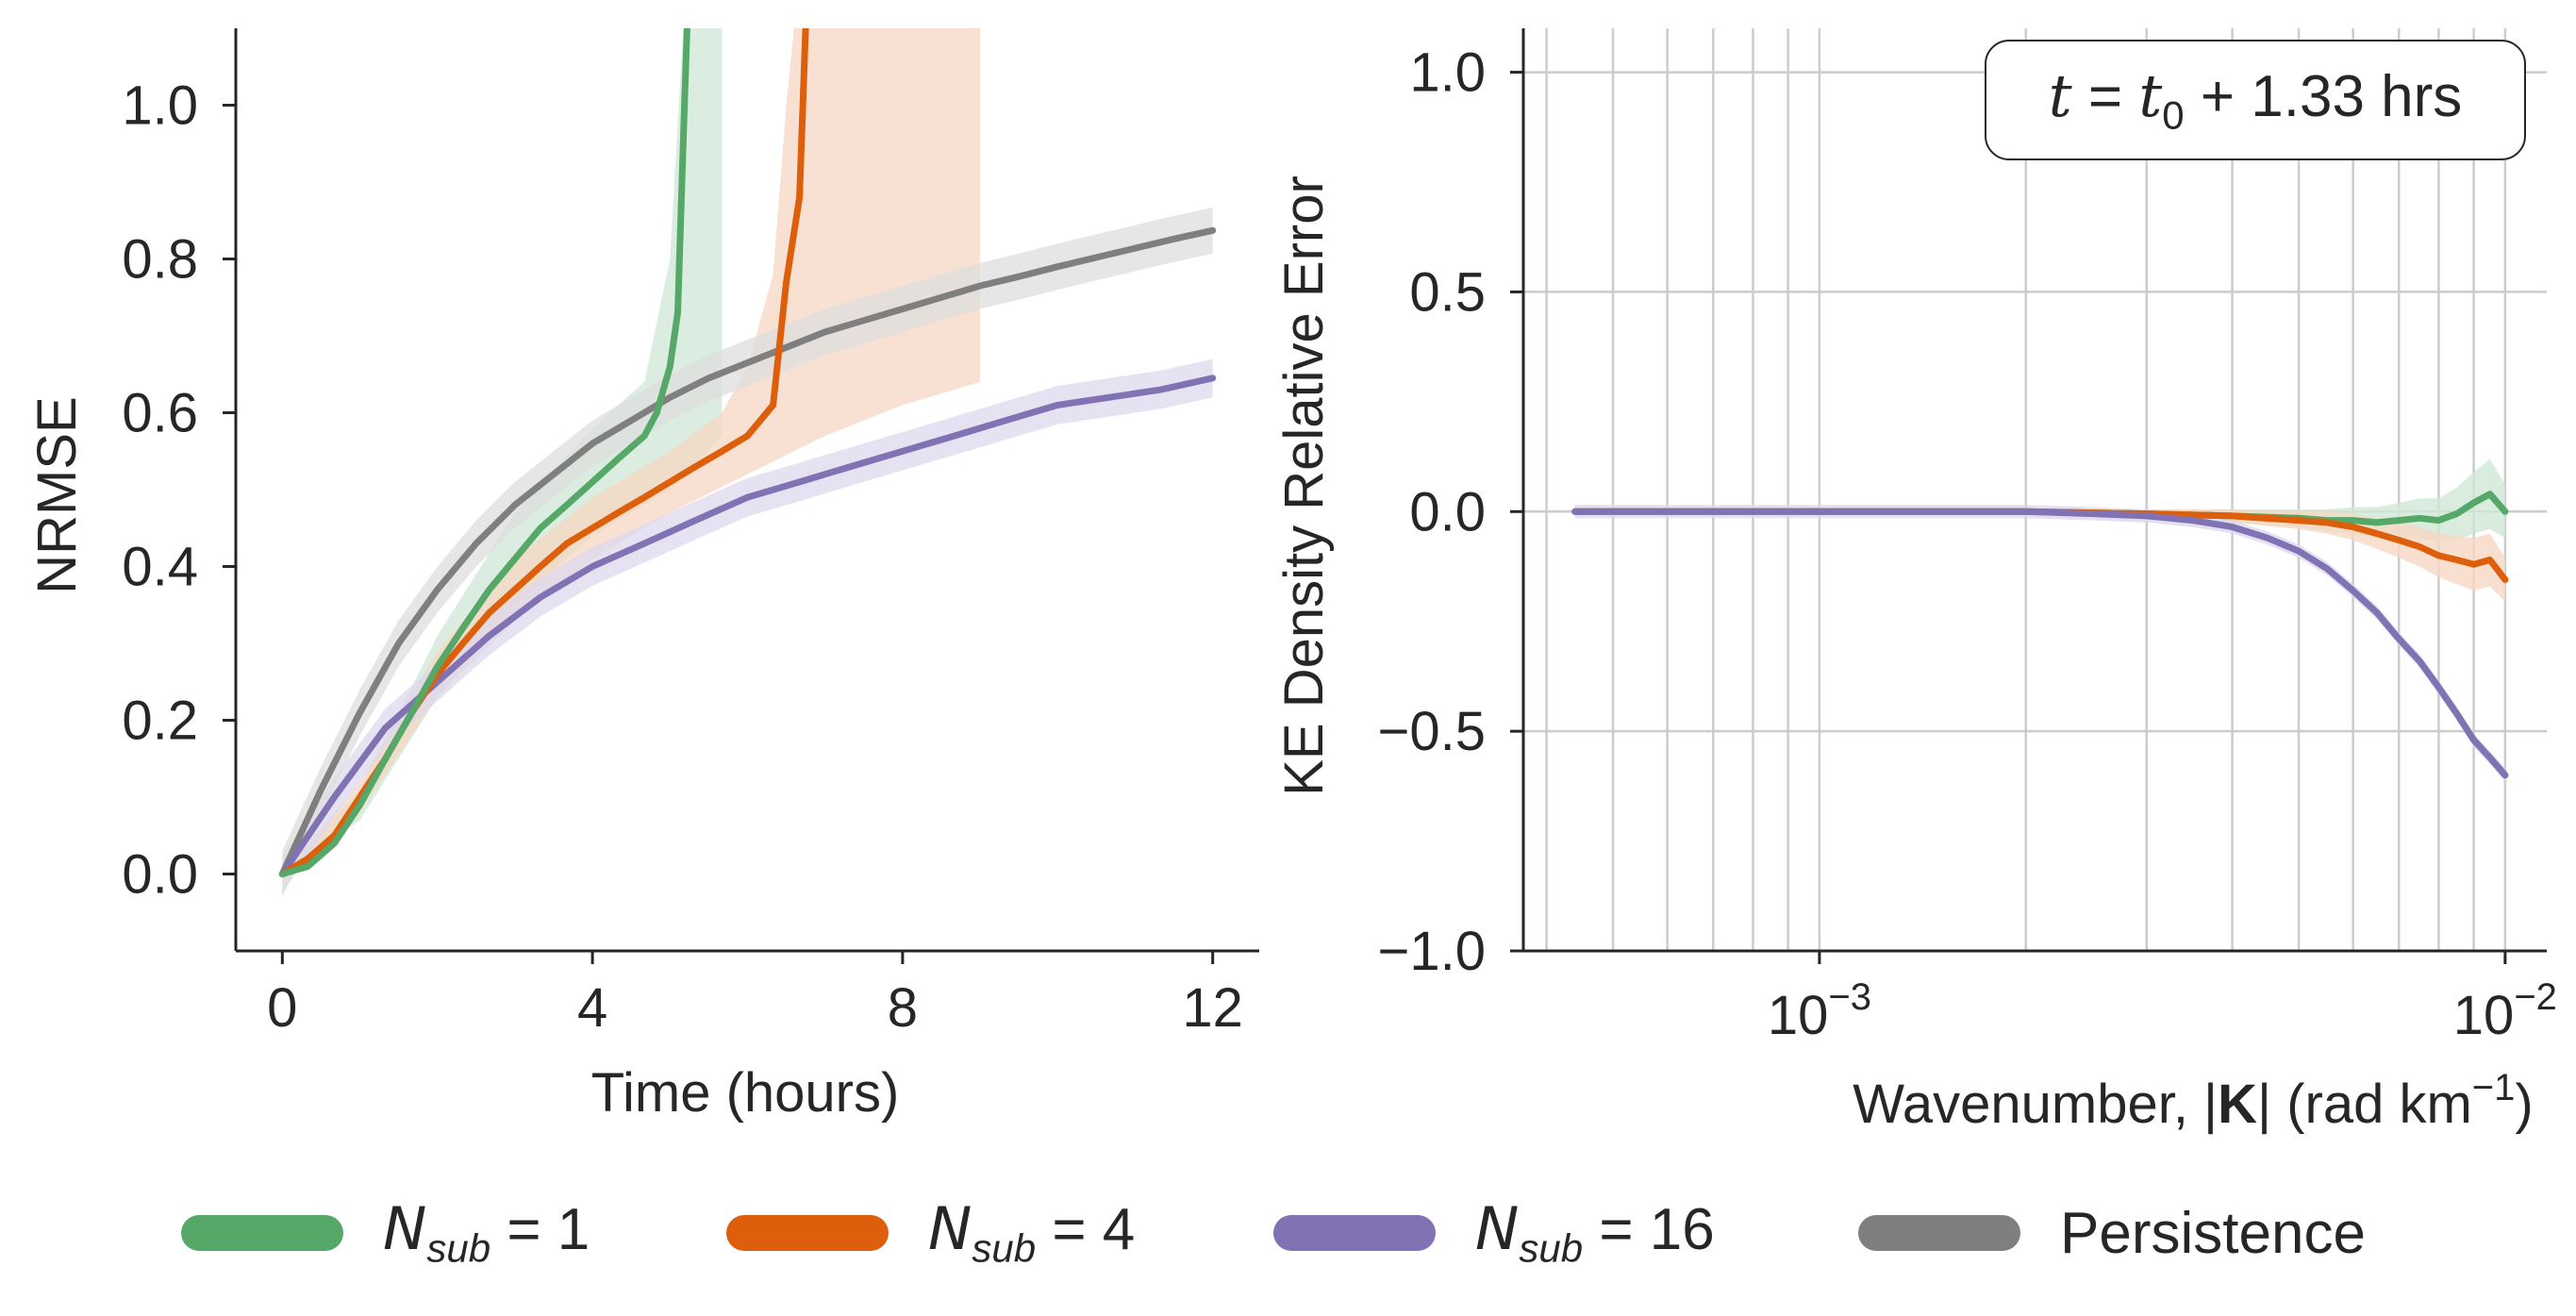  I want to click on band-n1, so click(503, 452).